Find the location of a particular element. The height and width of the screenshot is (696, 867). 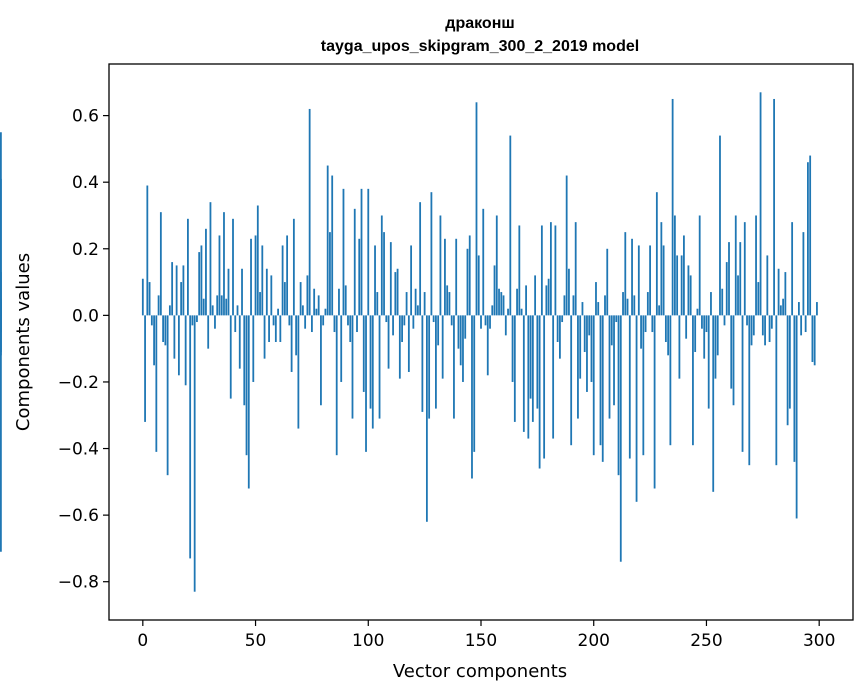

y-axis-ticks: −0.8 −0.6 −0.4 −0.2 0.0 0.2 0.4 0.6 is located at coordinates (83, 350).